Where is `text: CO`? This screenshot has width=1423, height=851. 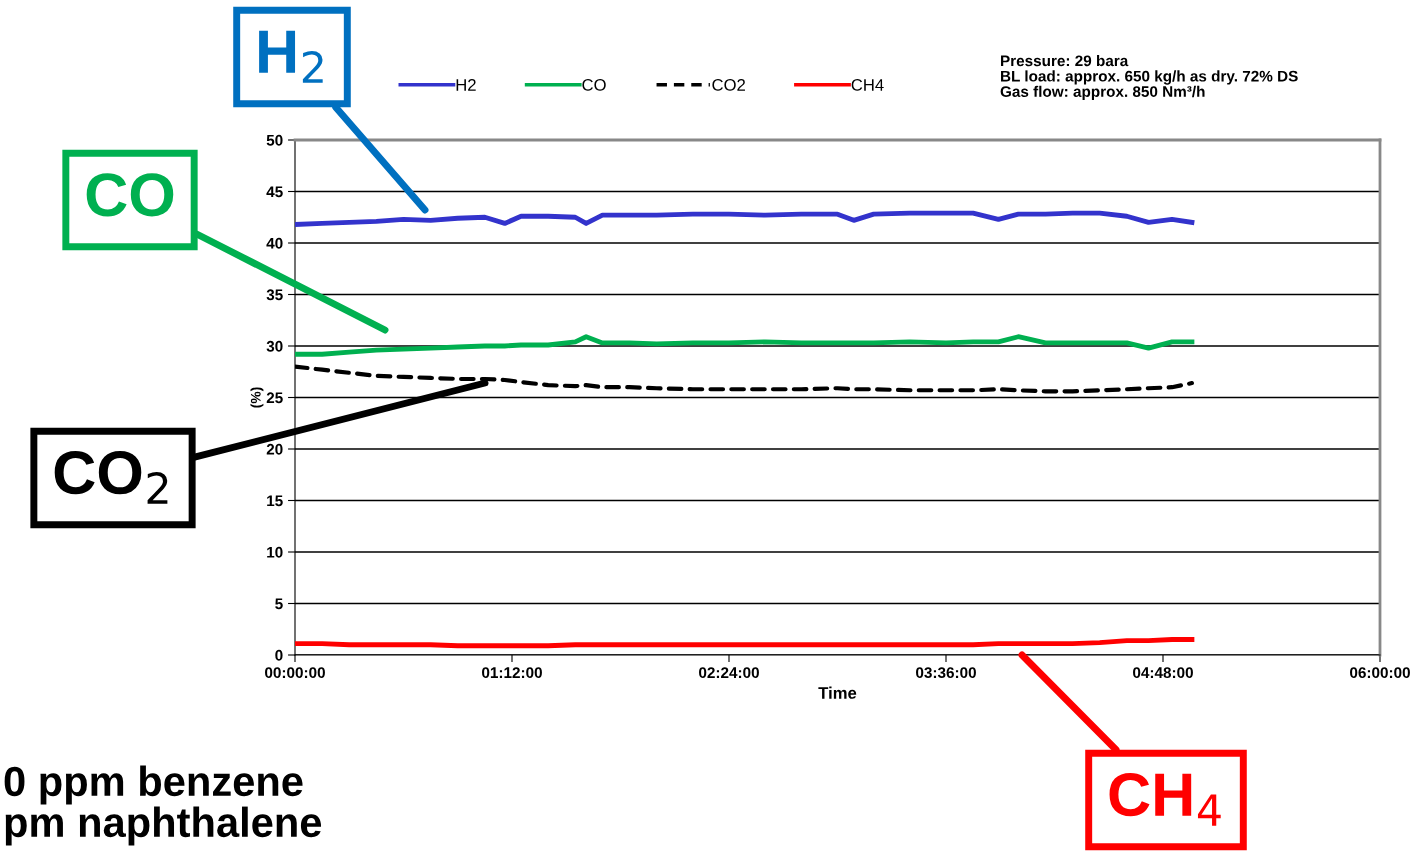
text: CO is located at coordinates (130, 195).